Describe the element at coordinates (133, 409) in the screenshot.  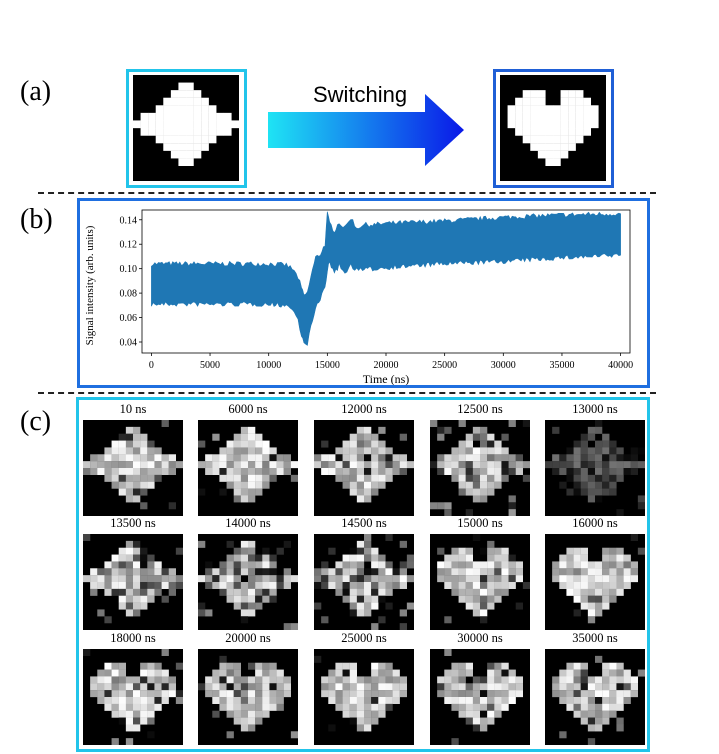
I see `snapshot-time-label: 10 ns` at that location.